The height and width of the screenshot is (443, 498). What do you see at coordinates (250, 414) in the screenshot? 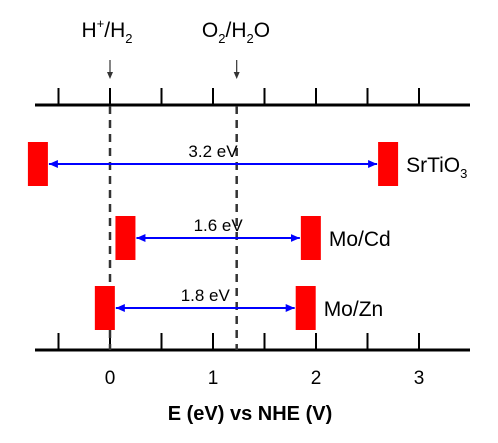
I see `axis-title: E (eV) vs NHE (V)` at bounding box center [250, 414].